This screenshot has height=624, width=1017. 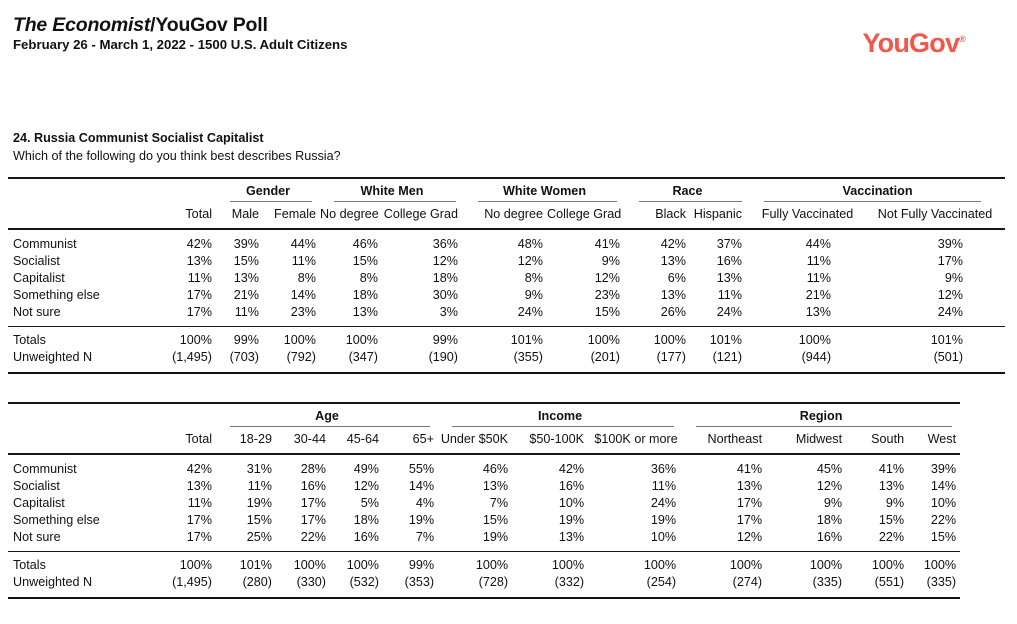 I want to click on row-label-communist: Communist, so click(x=45, y=469).